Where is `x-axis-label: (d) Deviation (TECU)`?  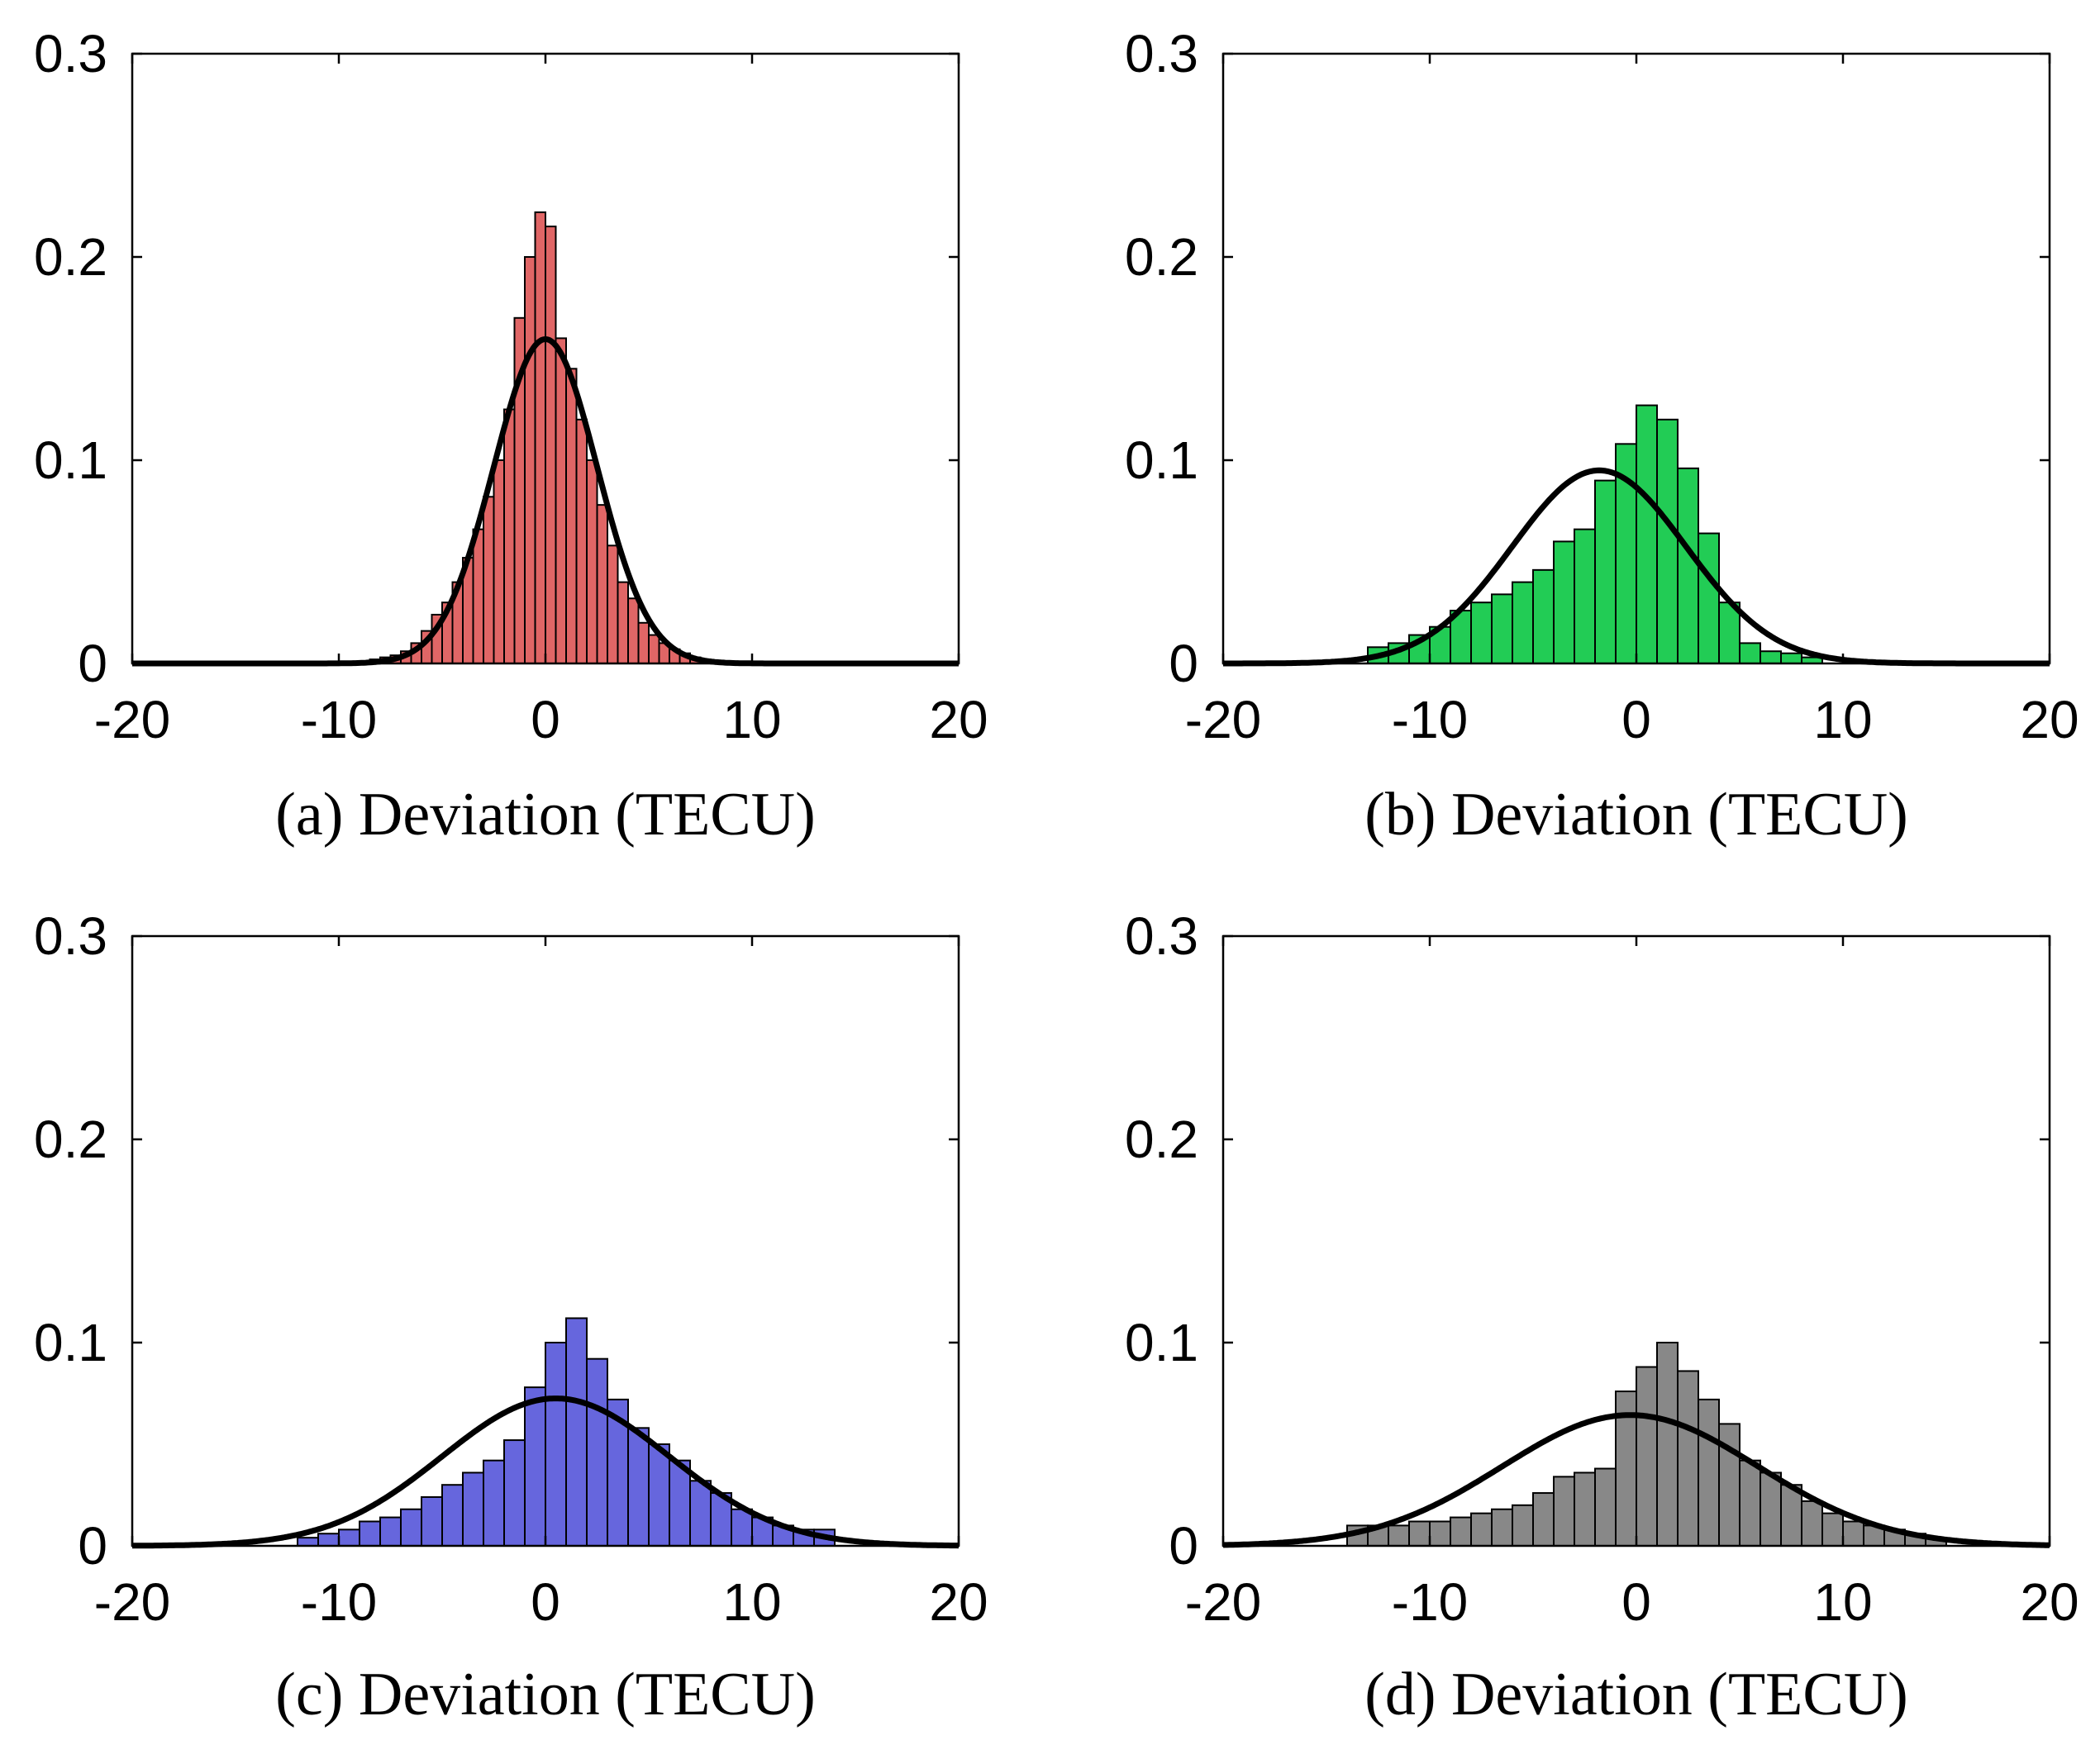
x-axis-label: (d) Deviation (TECU) is located at coordinates (1636, 1694).